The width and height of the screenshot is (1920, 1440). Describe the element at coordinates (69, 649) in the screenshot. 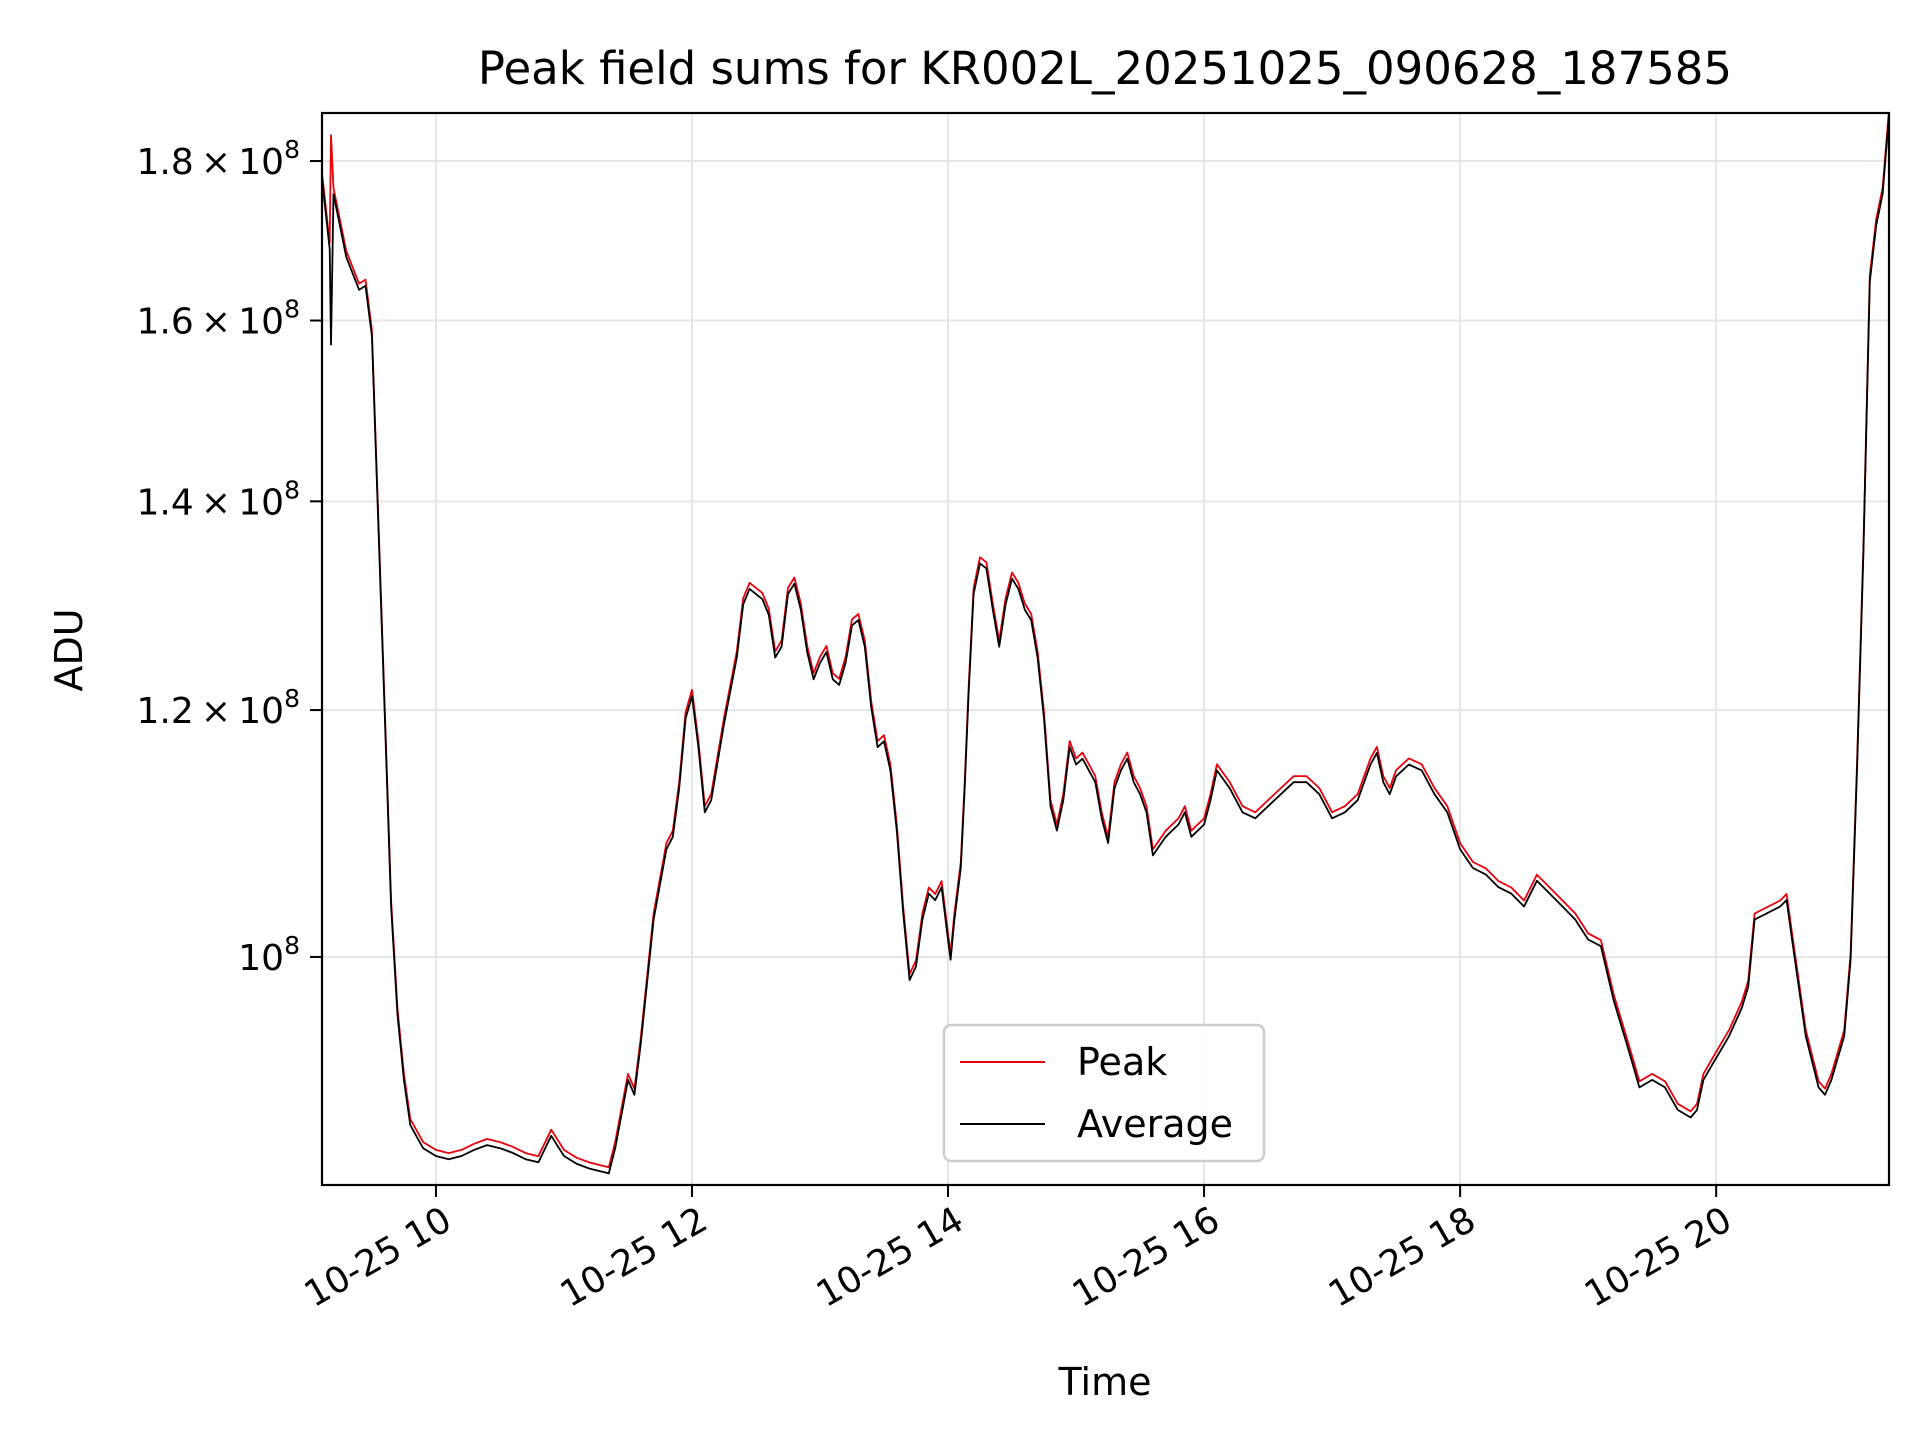

I see `y-axis-label: ADU` at that location.